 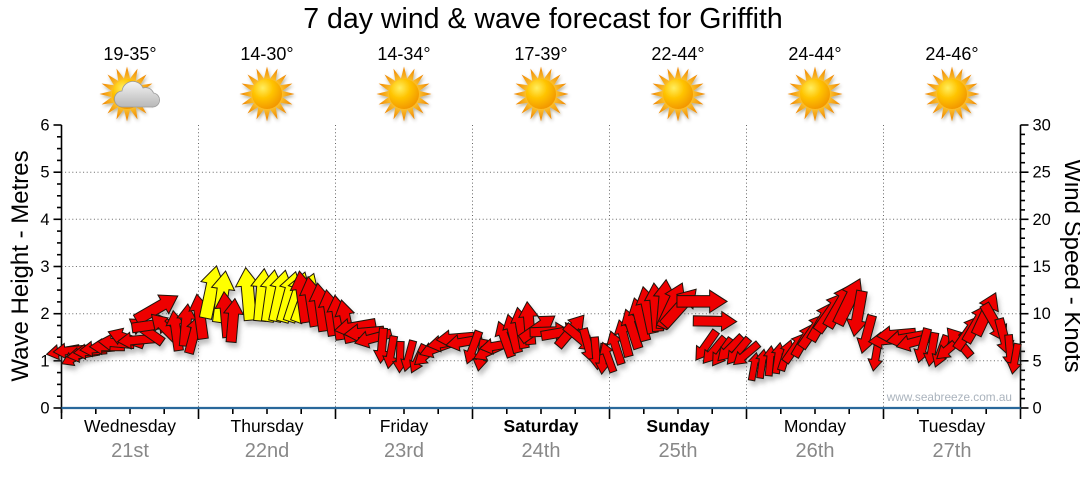 What do you see at coordinates (1042, 173) in the screenshot?
I see `svg-text: 25` at bounding box center [1042, 173].